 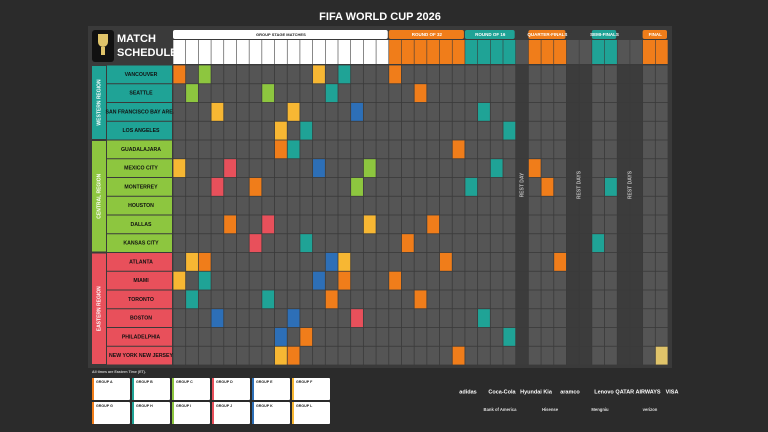 What do you see at coordinates (93, 413) in the screenshot?
I see `group-stripe` at bounding box center [93, 413].